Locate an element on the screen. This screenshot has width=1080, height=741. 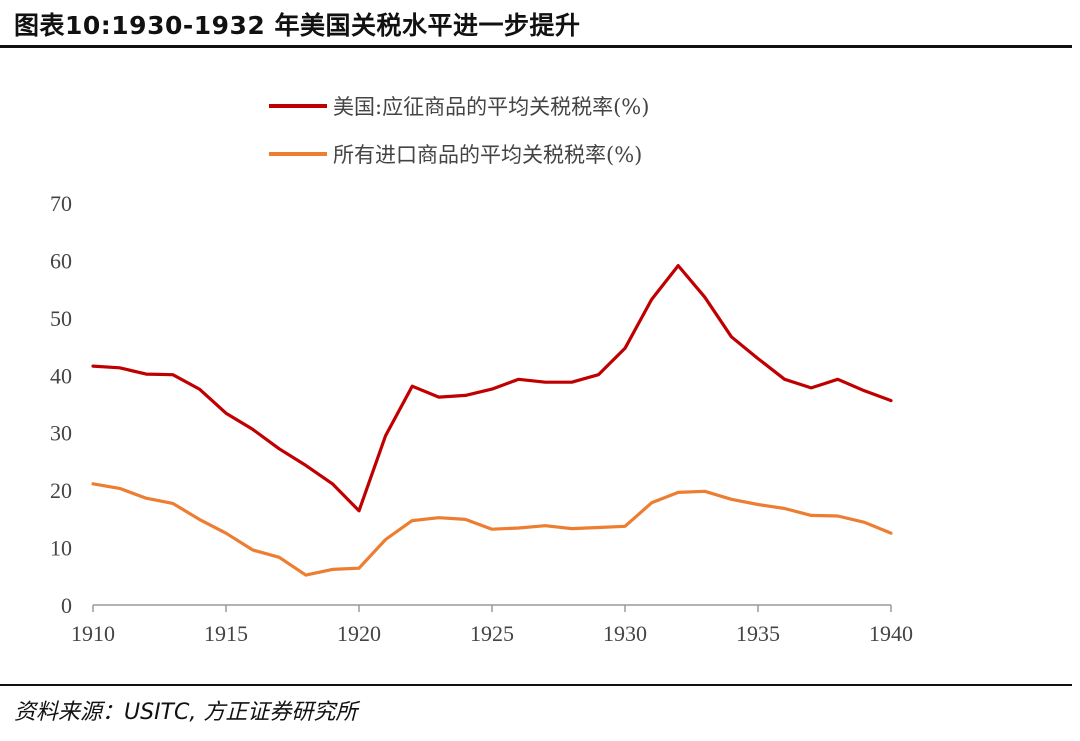
x-tick-label: 1930 is located at coordinates (625, 633).